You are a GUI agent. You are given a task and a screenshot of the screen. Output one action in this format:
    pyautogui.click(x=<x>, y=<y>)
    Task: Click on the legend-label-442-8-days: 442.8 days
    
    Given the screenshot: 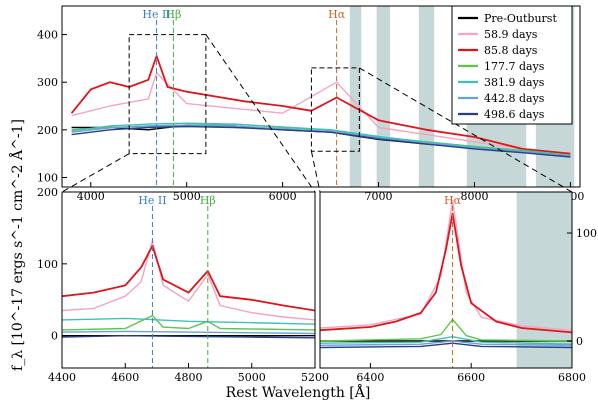 What is the action you would take?
    pyautogui.click(x=514, y=98)
    